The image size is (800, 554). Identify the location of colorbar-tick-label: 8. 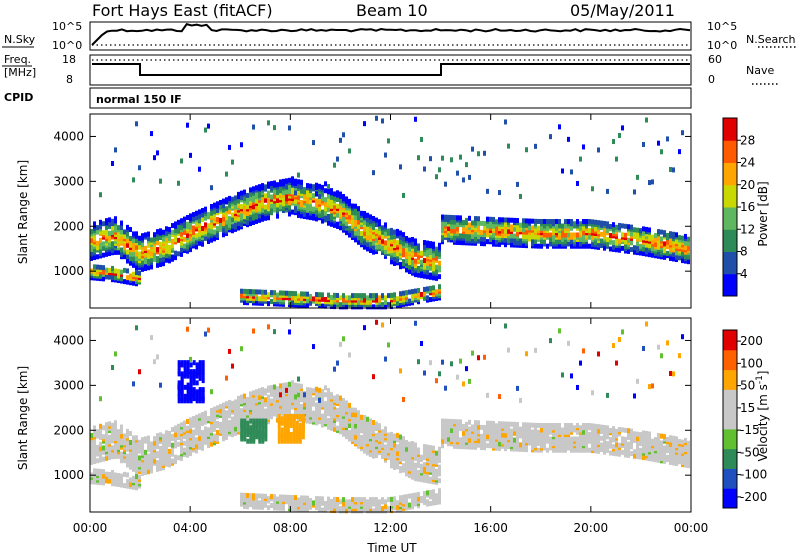
(744, 252).